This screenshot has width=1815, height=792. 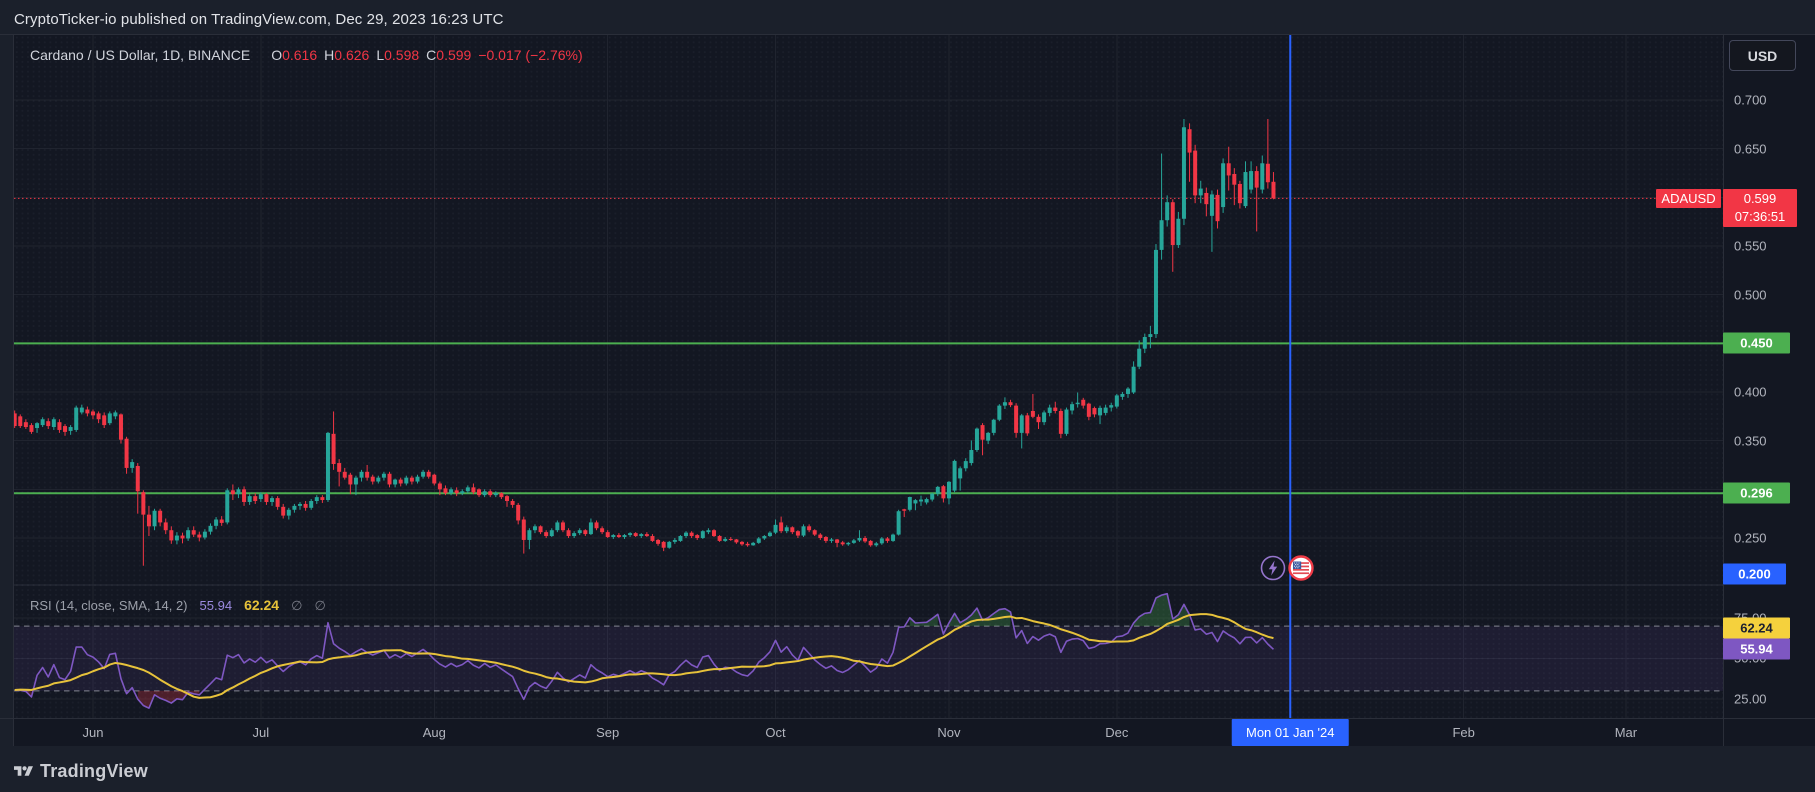 What do you see at coordinates (530, 55) in the screenshot?
I see `change-value: −0.017 (−2.76%)` at bounding box center [530, 55].